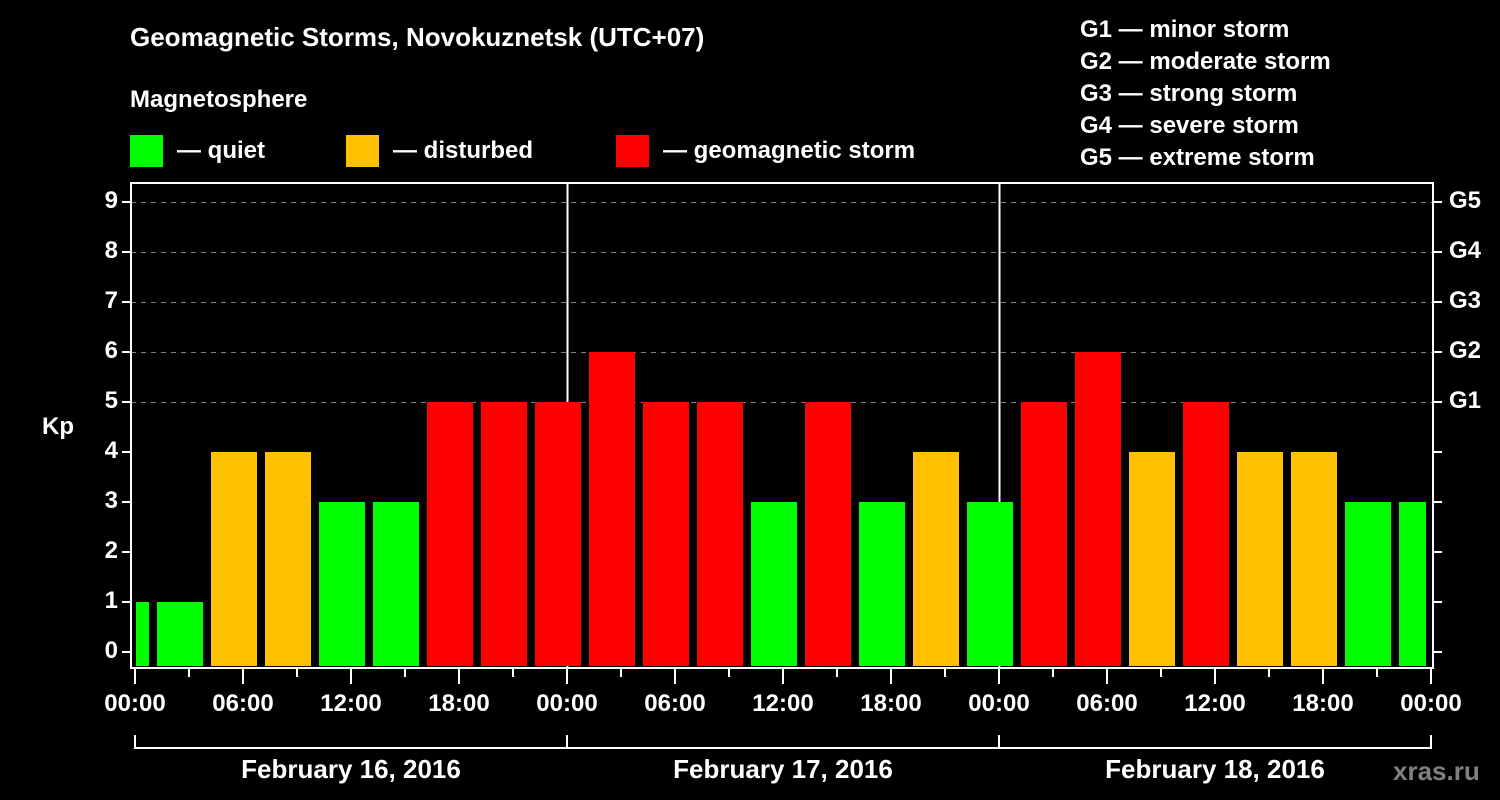 The height and width of the screenshot is (800, 1500). Describe the element at coordinates (789, 150) in the screenshot. I see `legend-label: — geomagnetic storm` at that location.